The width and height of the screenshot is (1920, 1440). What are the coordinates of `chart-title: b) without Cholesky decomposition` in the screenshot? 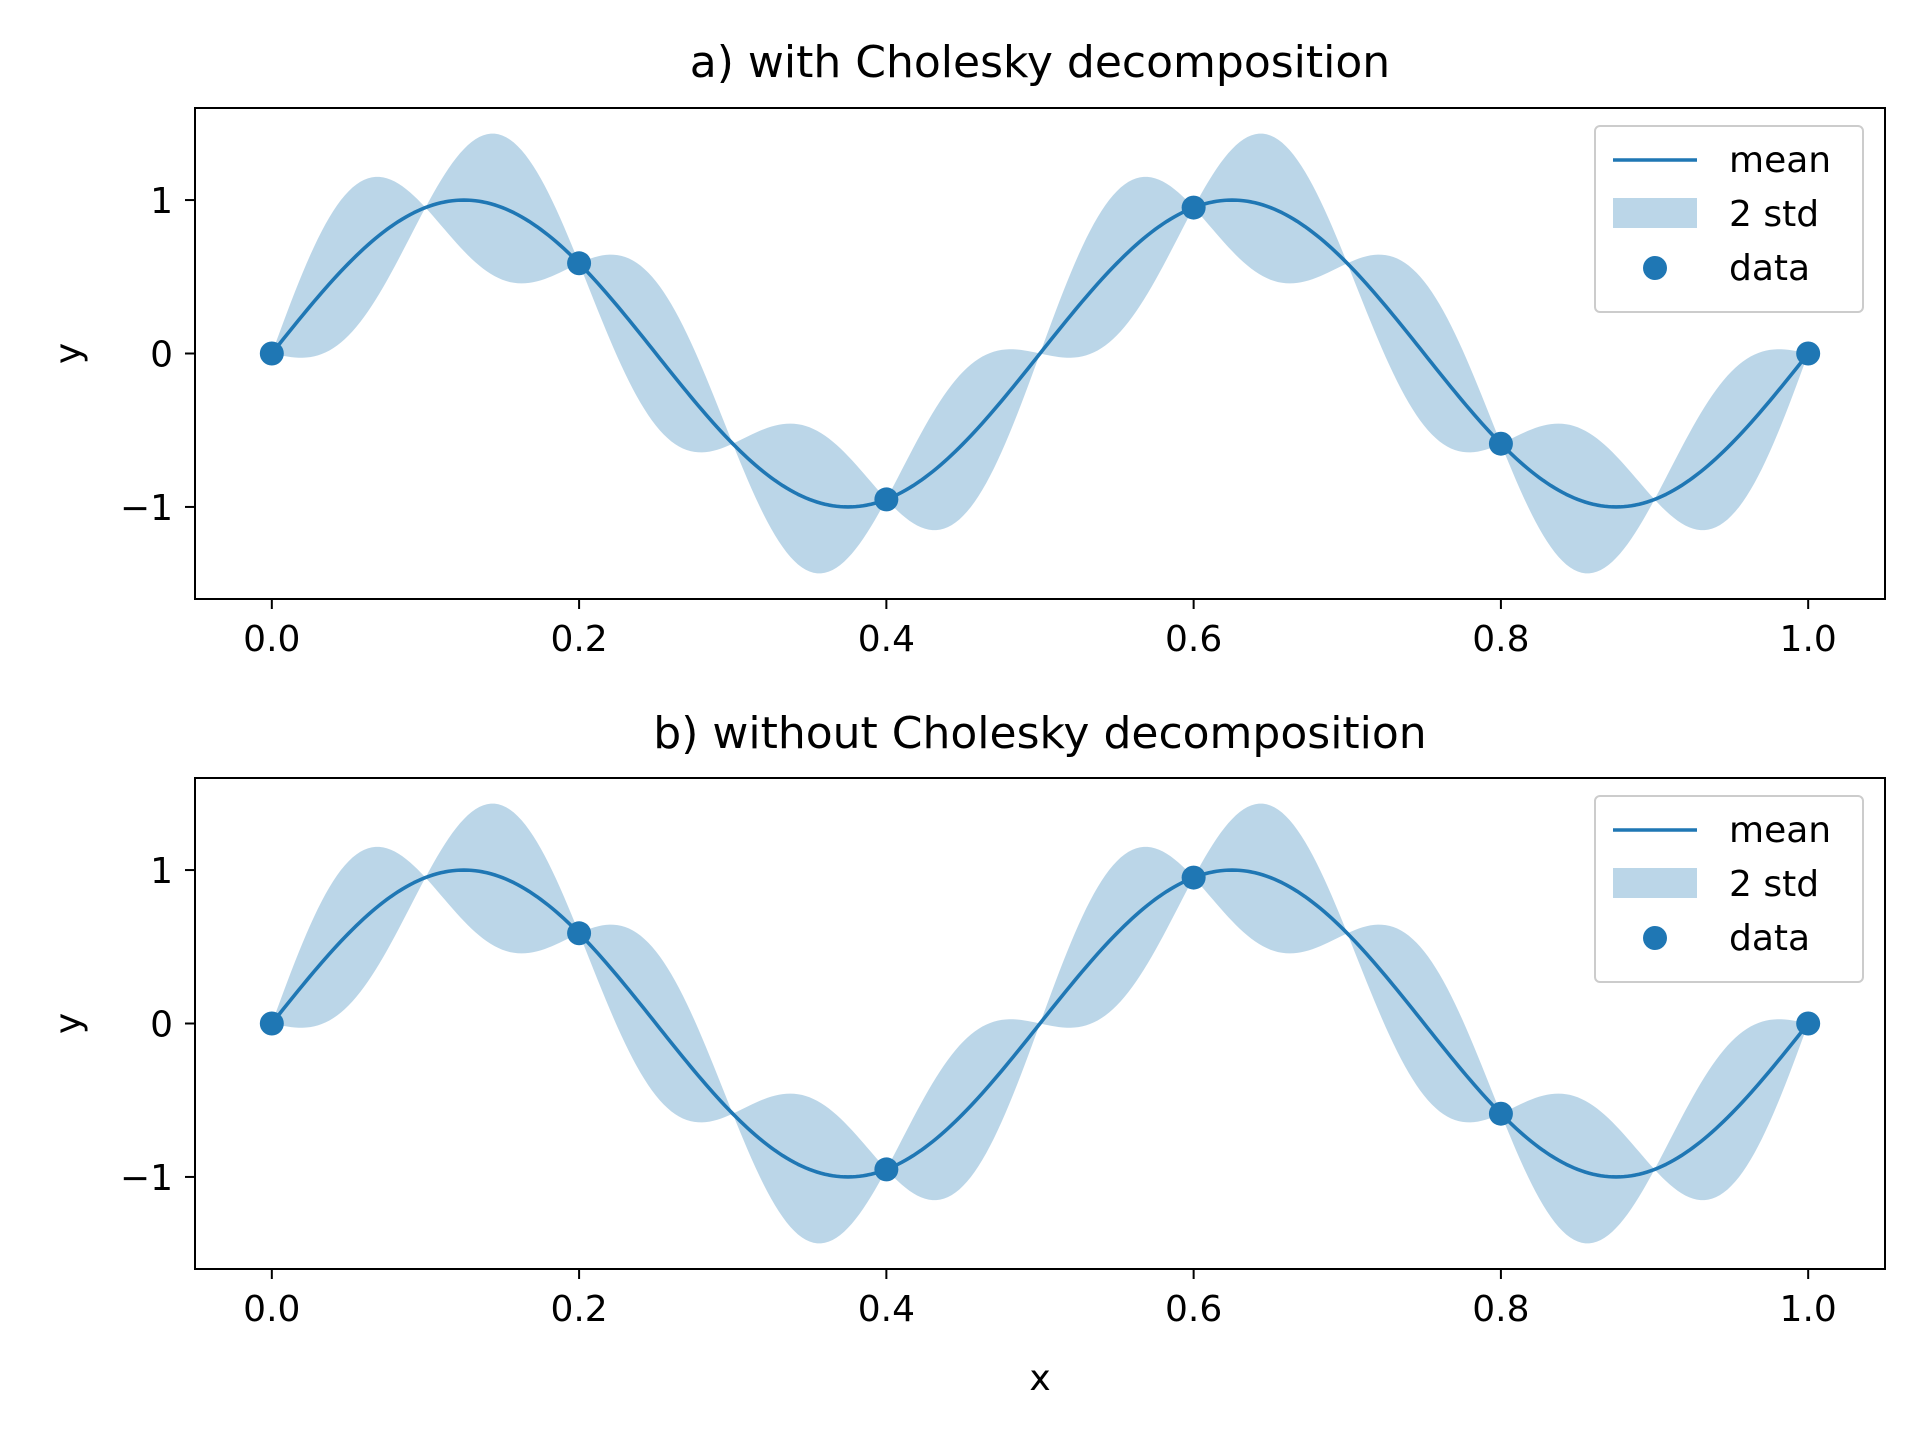 It's located at (1039, 733).